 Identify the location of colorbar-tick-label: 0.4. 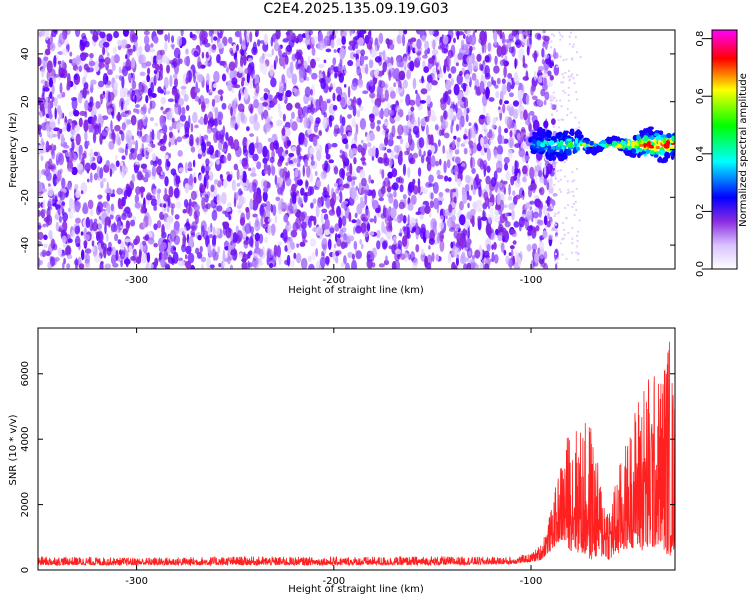
(700, 154).